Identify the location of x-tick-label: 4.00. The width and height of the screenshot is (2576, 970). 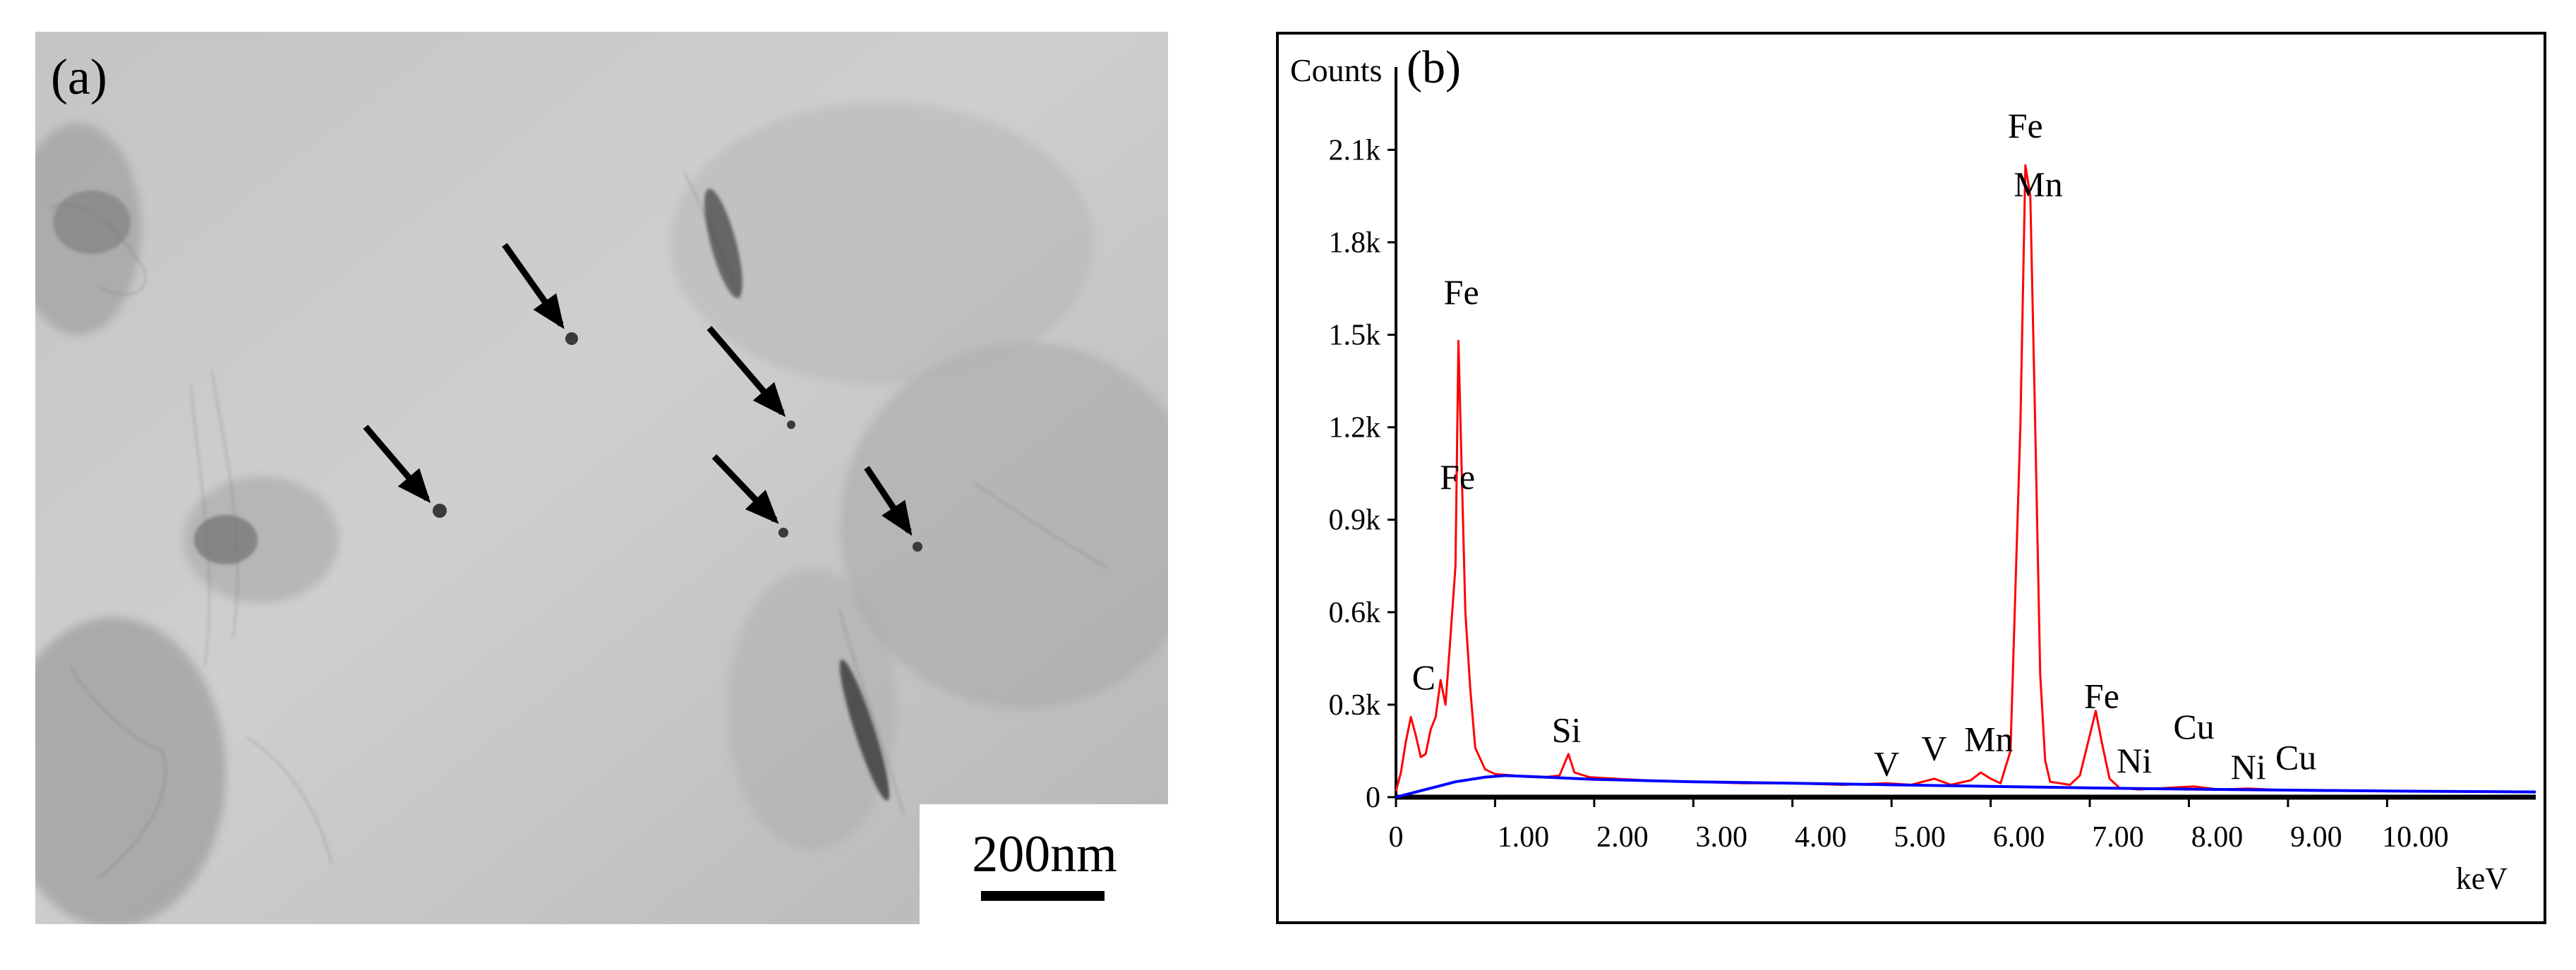
(1821, 837).